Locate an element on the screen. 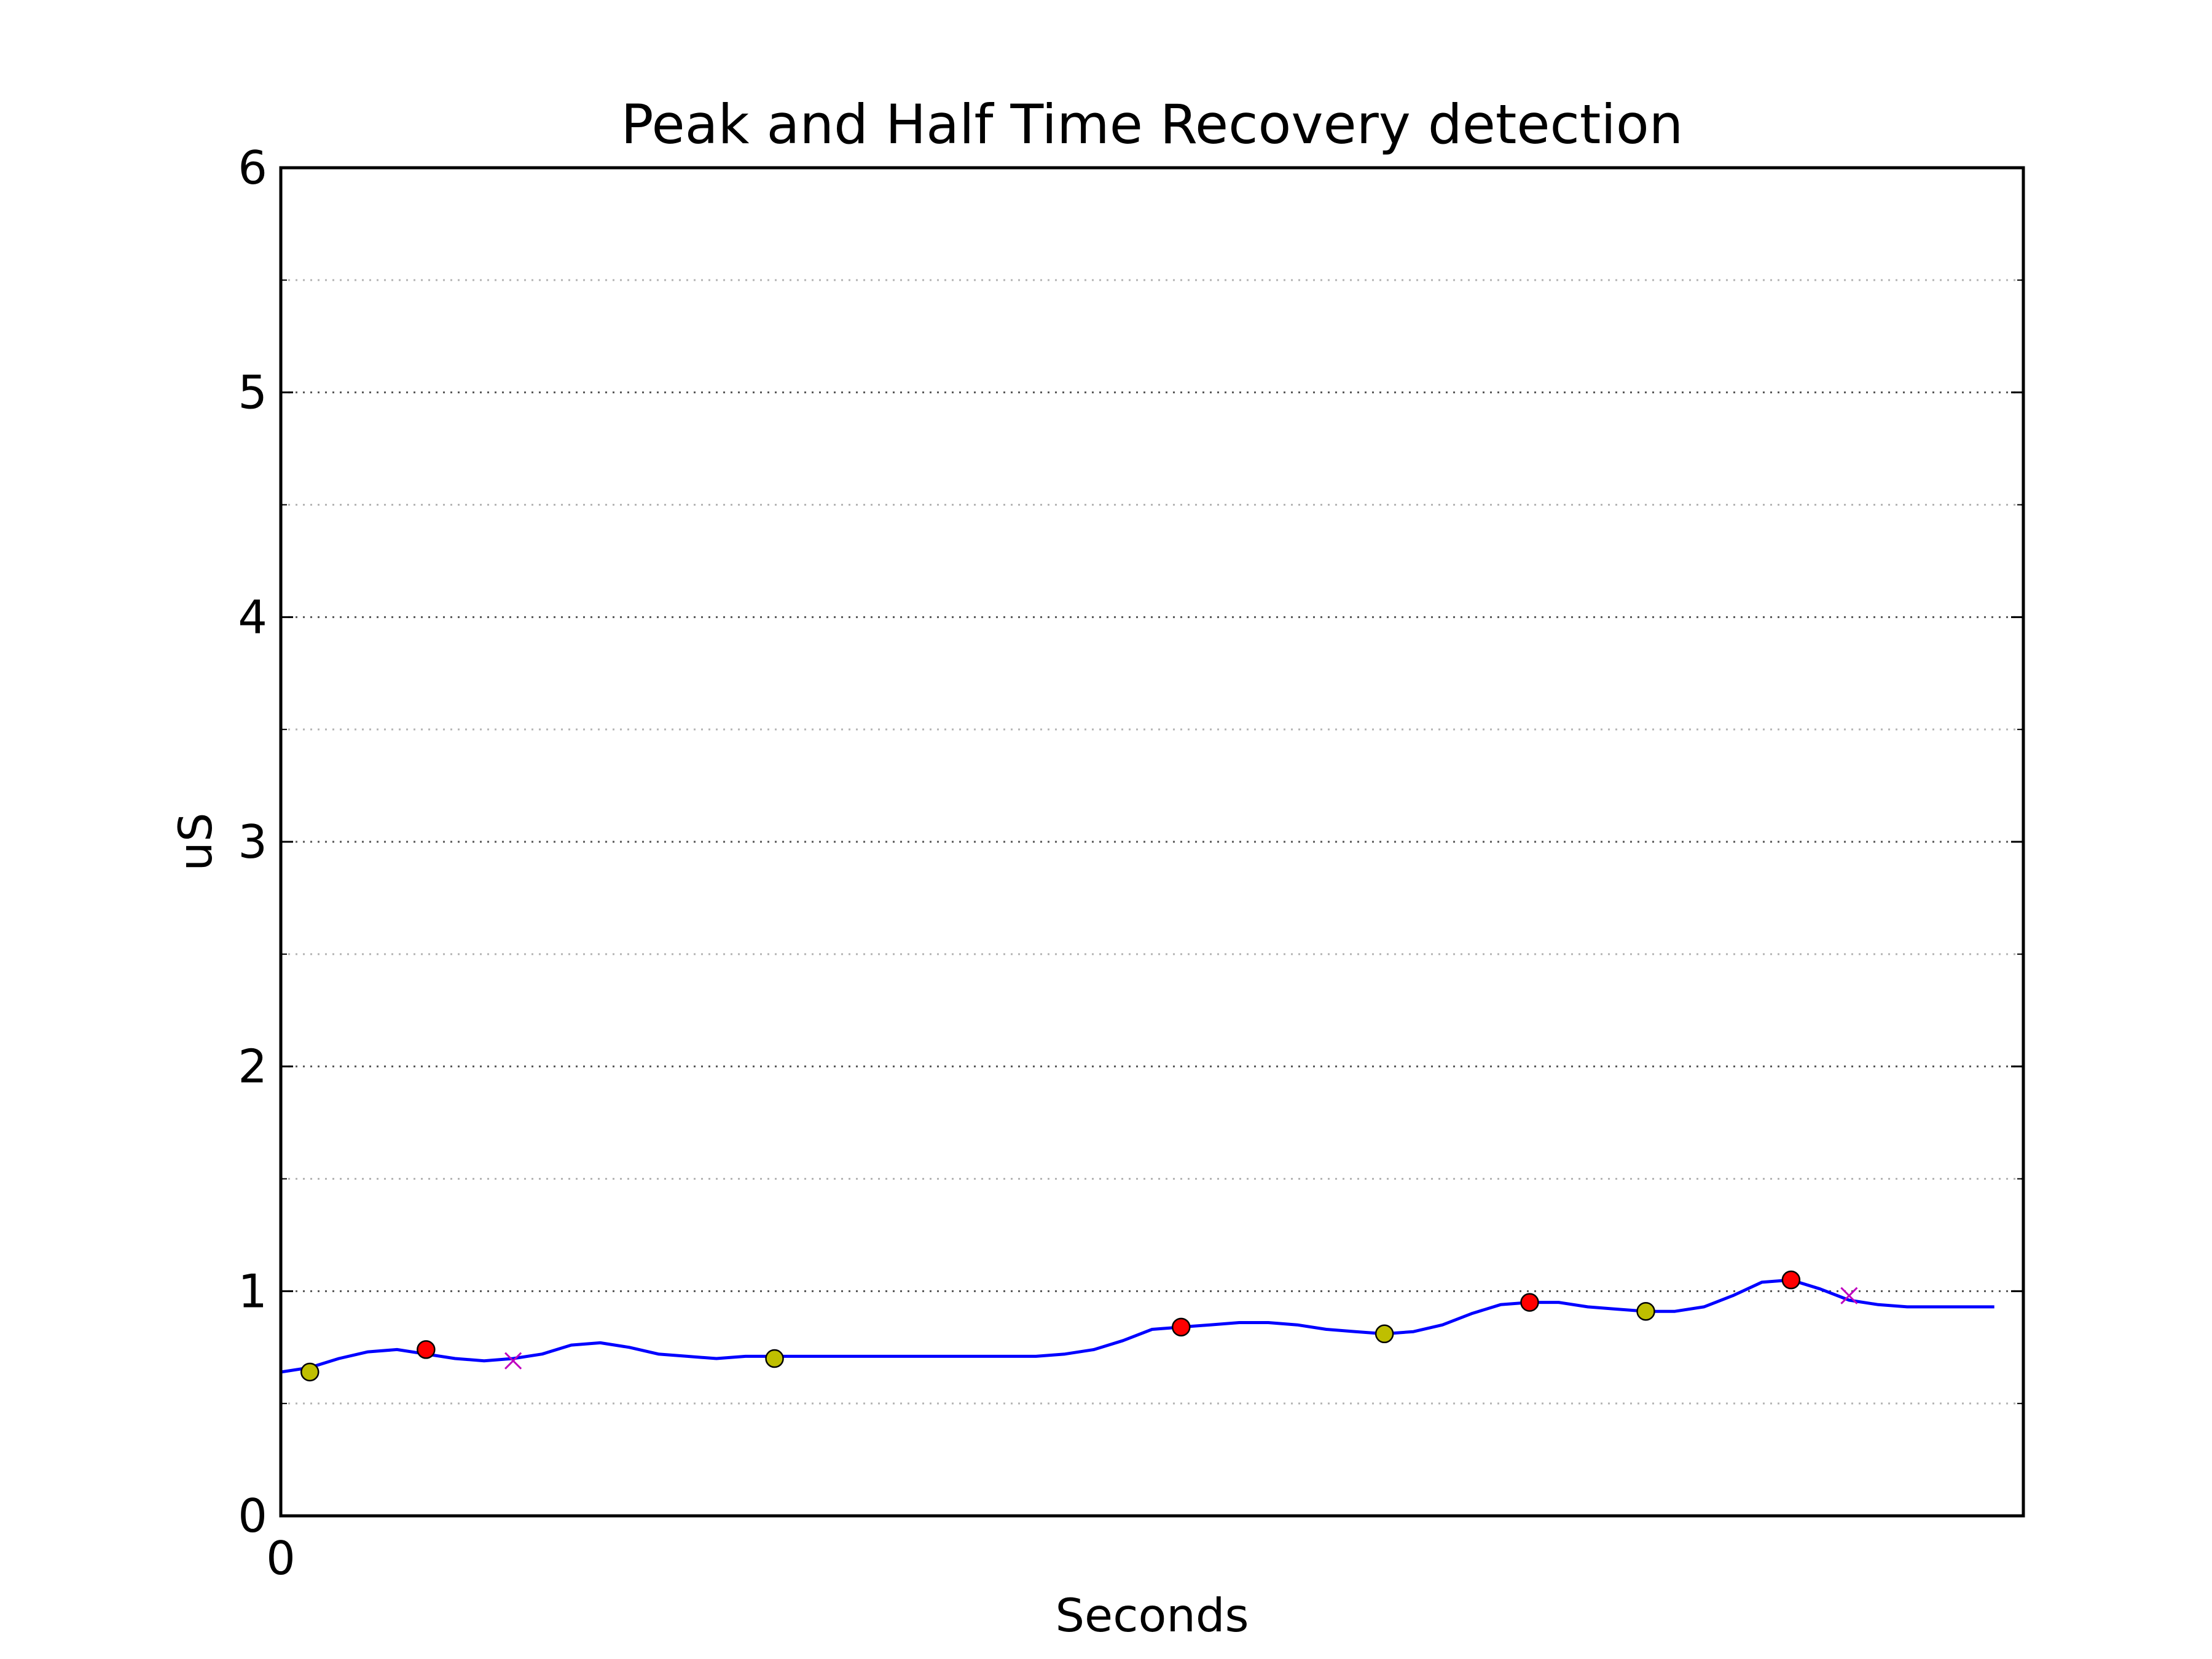  markers-layer is located at coordinates (1079, 1326).